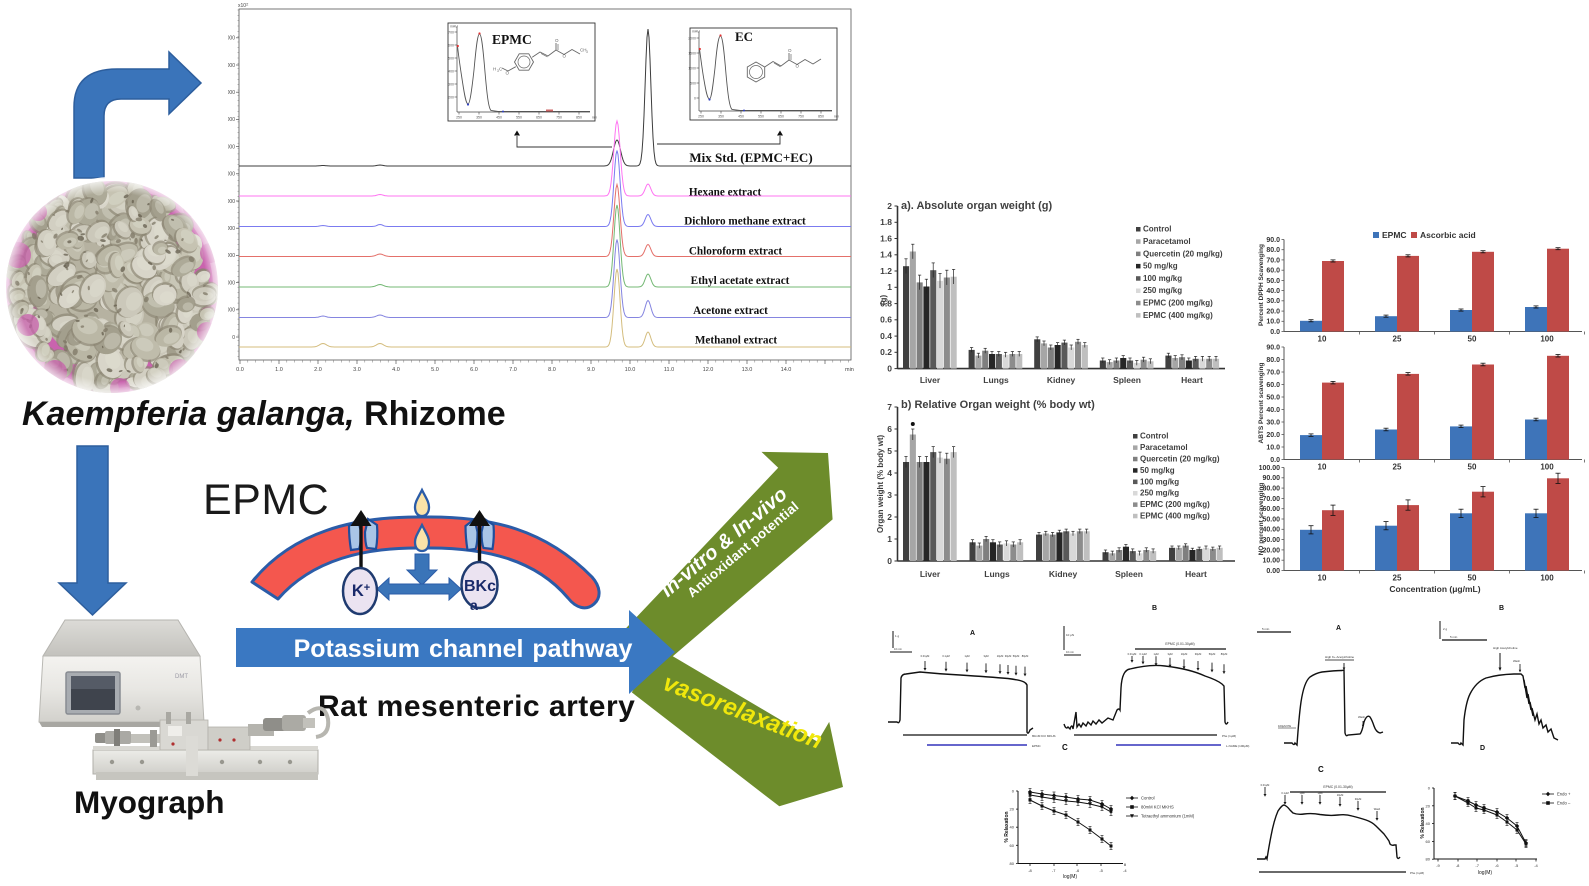  I want to click on svg-text: Control, so click(1148, 798).